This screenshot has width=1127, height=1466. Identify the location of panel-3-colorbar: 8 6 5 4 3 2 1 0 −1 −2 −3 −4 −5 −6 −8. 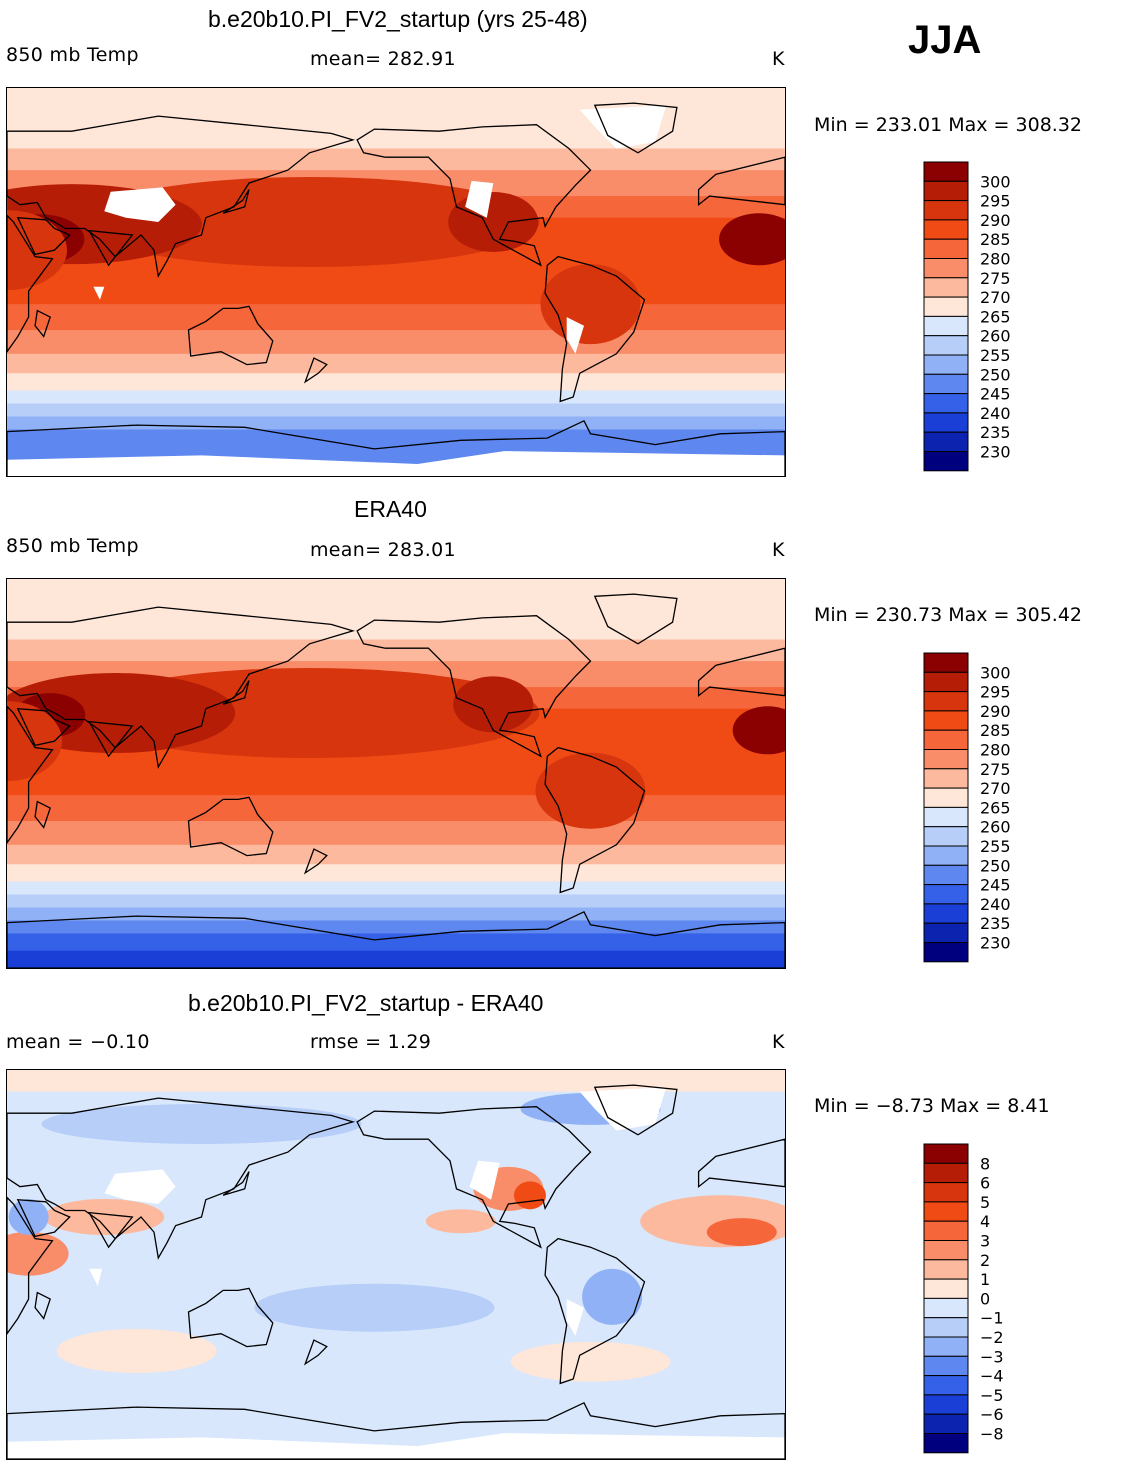
(983, 1298).